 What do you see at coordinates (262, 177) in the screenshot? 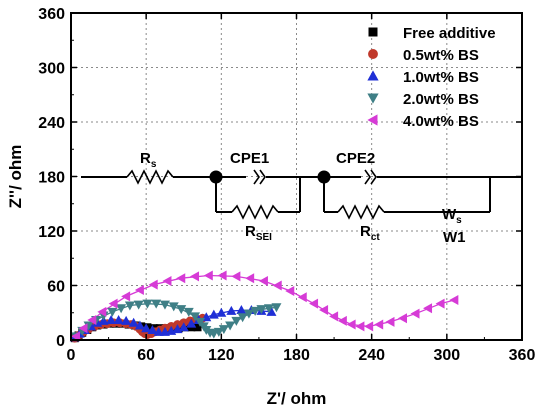
I see `cpe1-symbol` at bounding box center [262, 177].